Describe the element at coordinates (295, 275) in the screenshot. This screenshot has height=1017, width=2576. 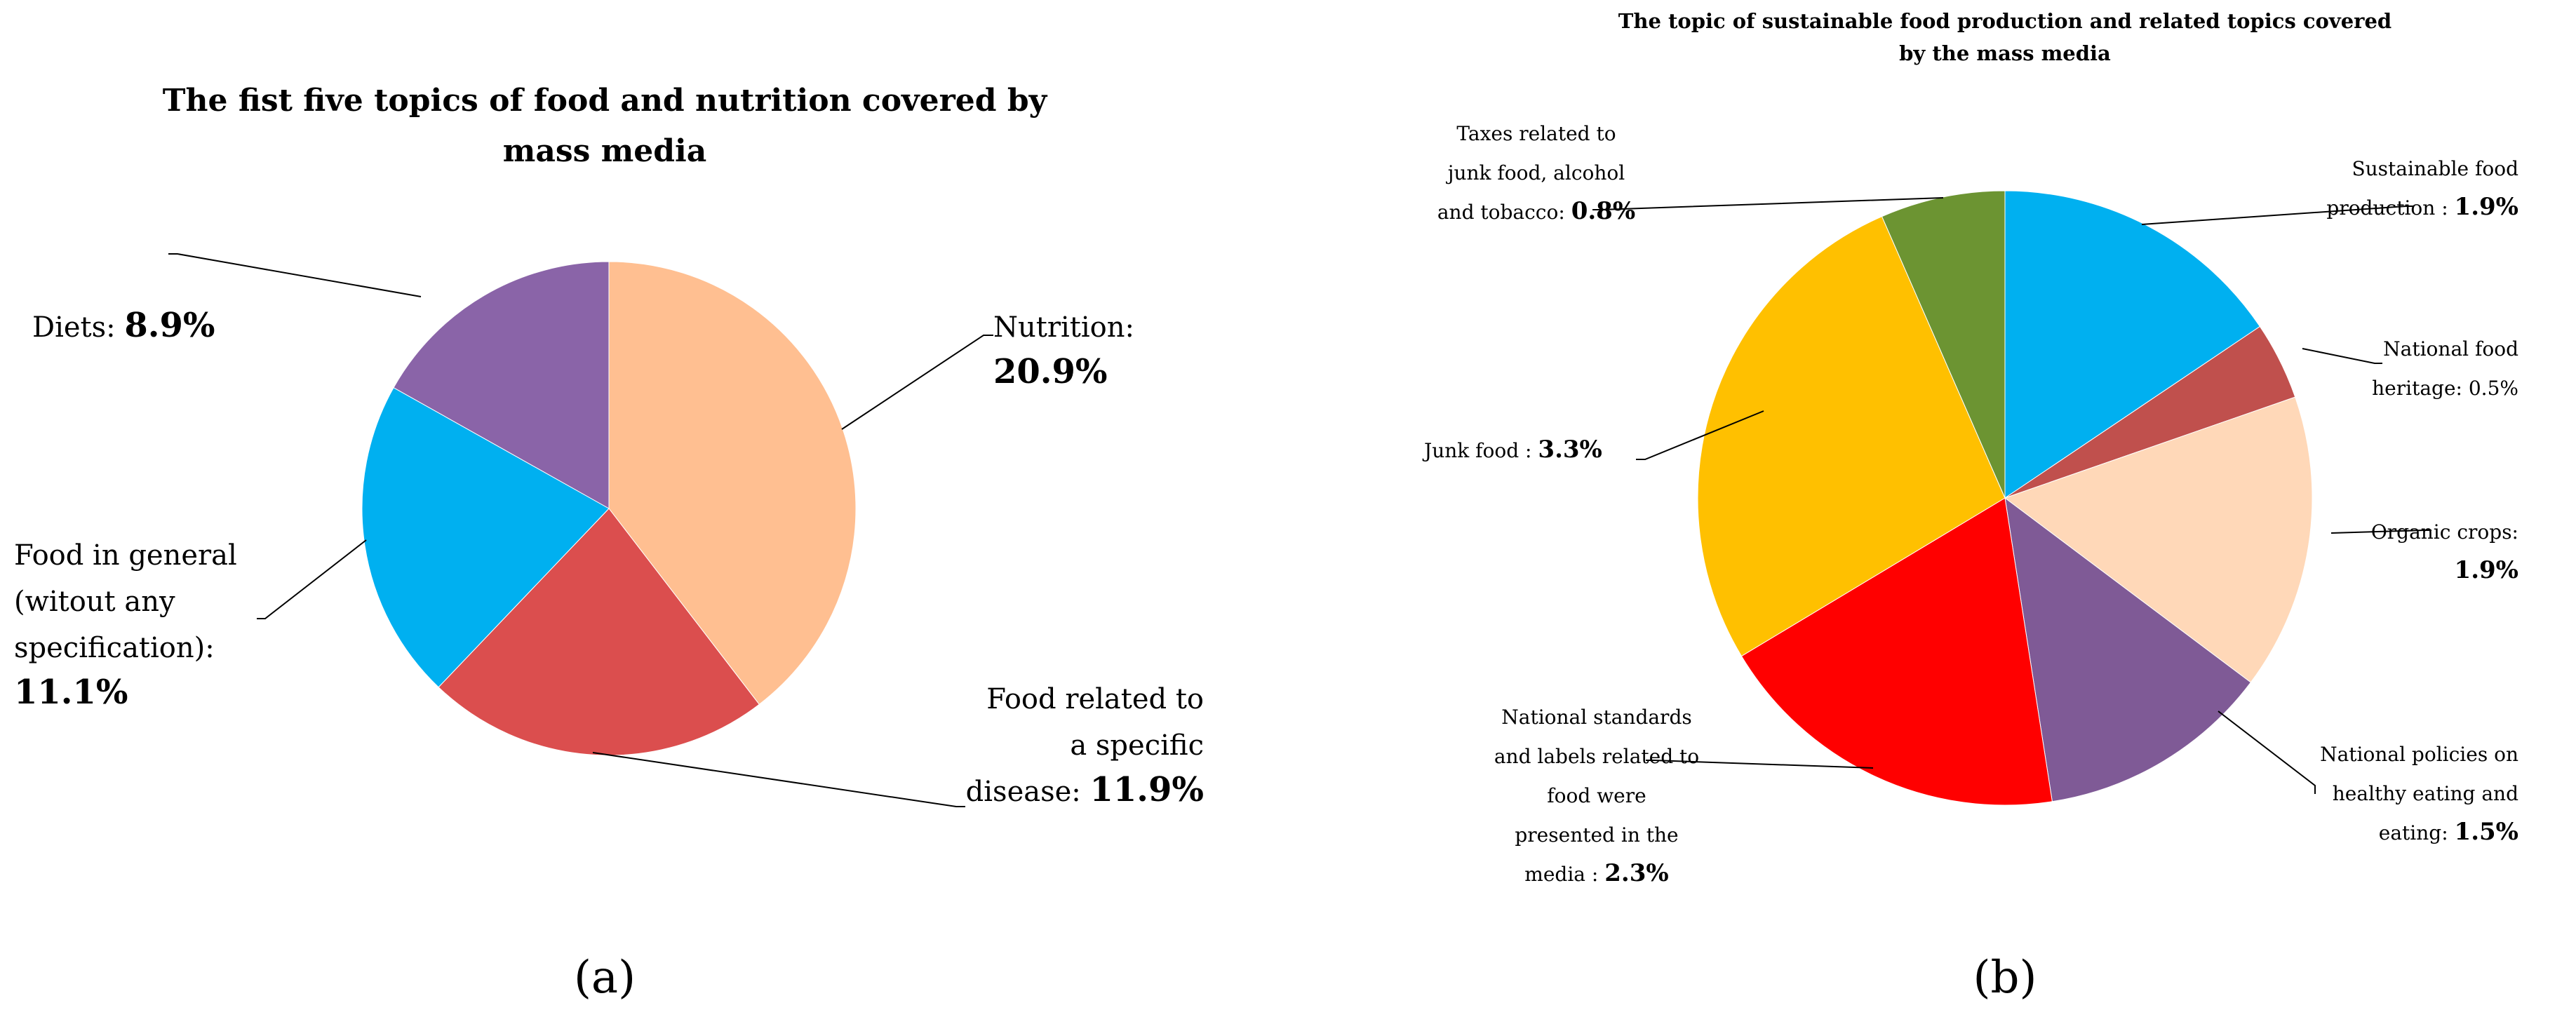
I see `leader-line-diets` at that location.